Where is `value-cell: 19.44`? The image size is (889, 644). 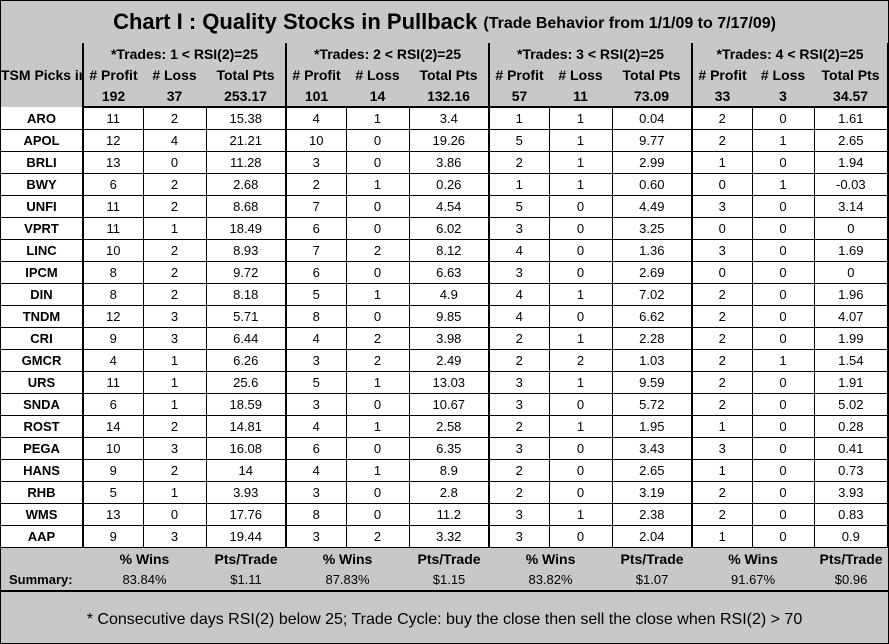
value-cell: 19.44 is located at coordinates (247, 536).